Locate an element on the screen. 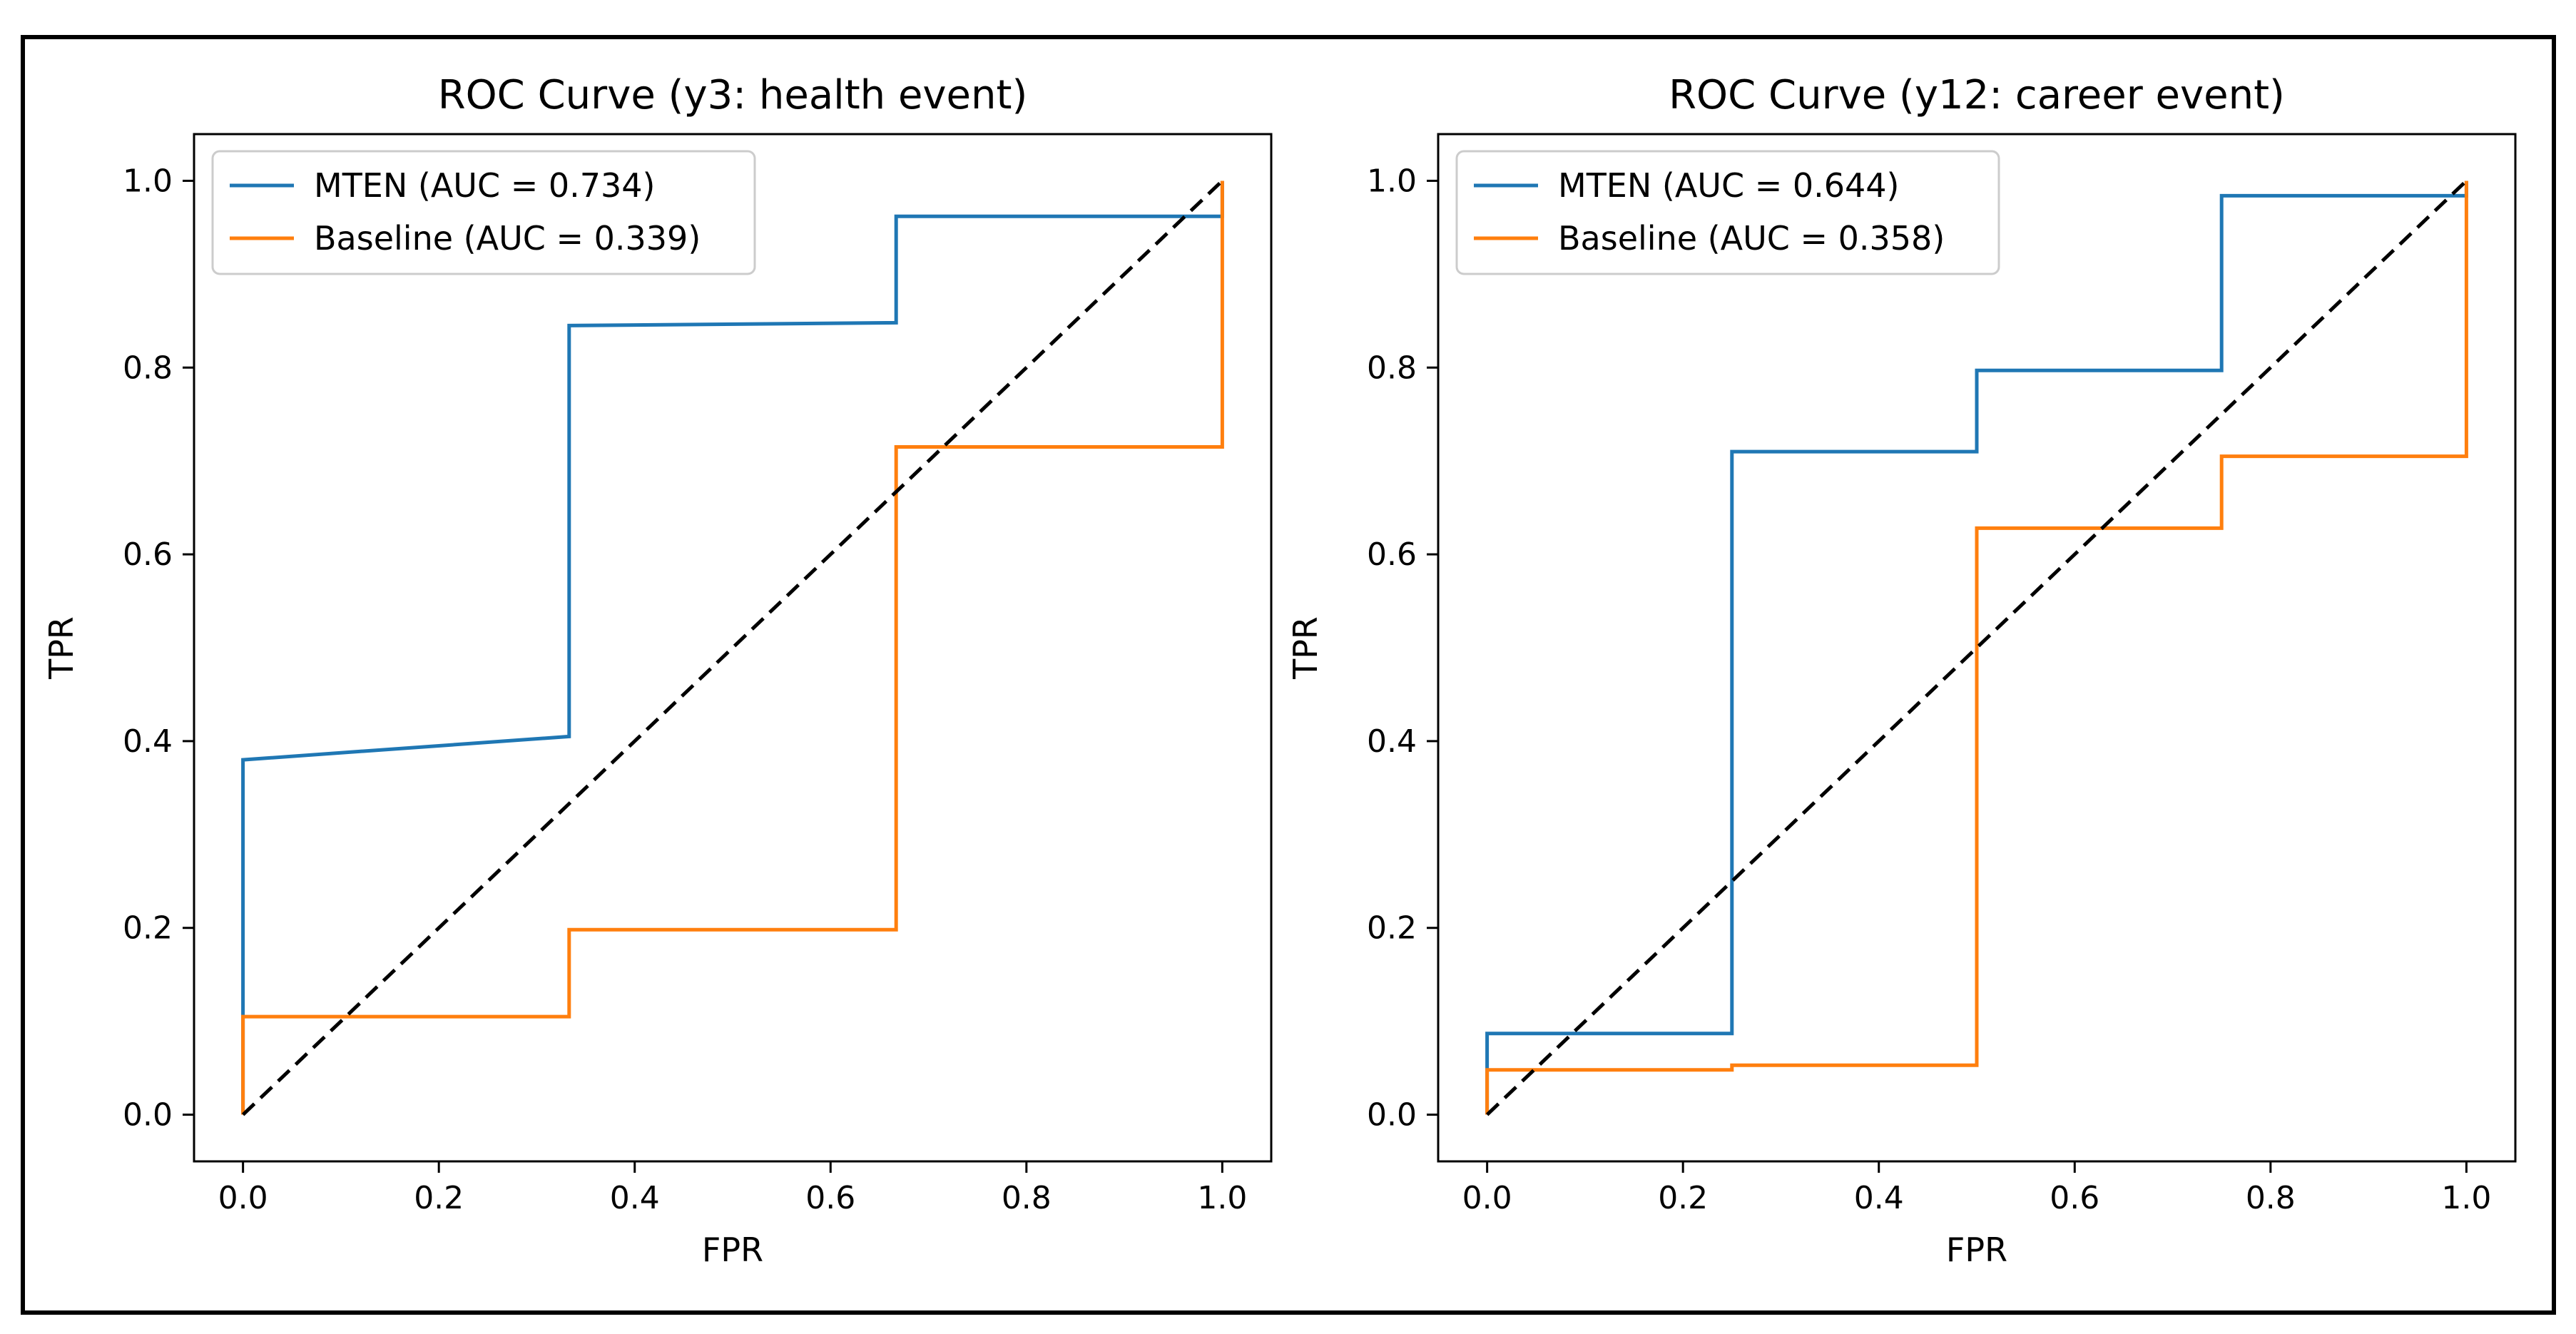 The width and height of the screenshot is (2576, 1334). chart-1-ytick-label: 0.6 is located at coordinates (1392, 554).